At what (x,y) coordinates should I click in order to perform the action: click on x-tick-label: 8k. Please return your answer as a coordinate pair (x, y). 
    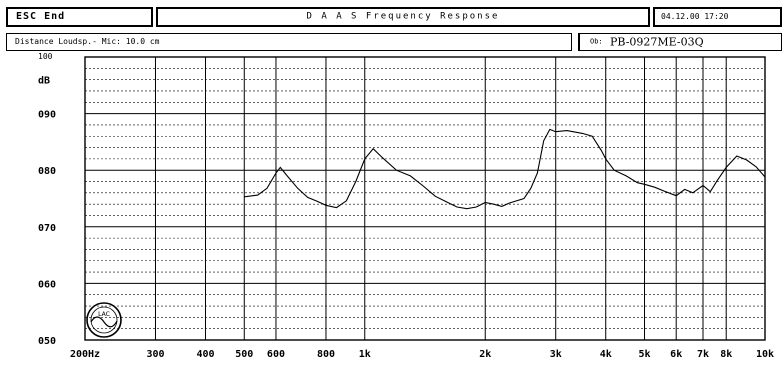
    Looking at the image, I should click on (726, 354).